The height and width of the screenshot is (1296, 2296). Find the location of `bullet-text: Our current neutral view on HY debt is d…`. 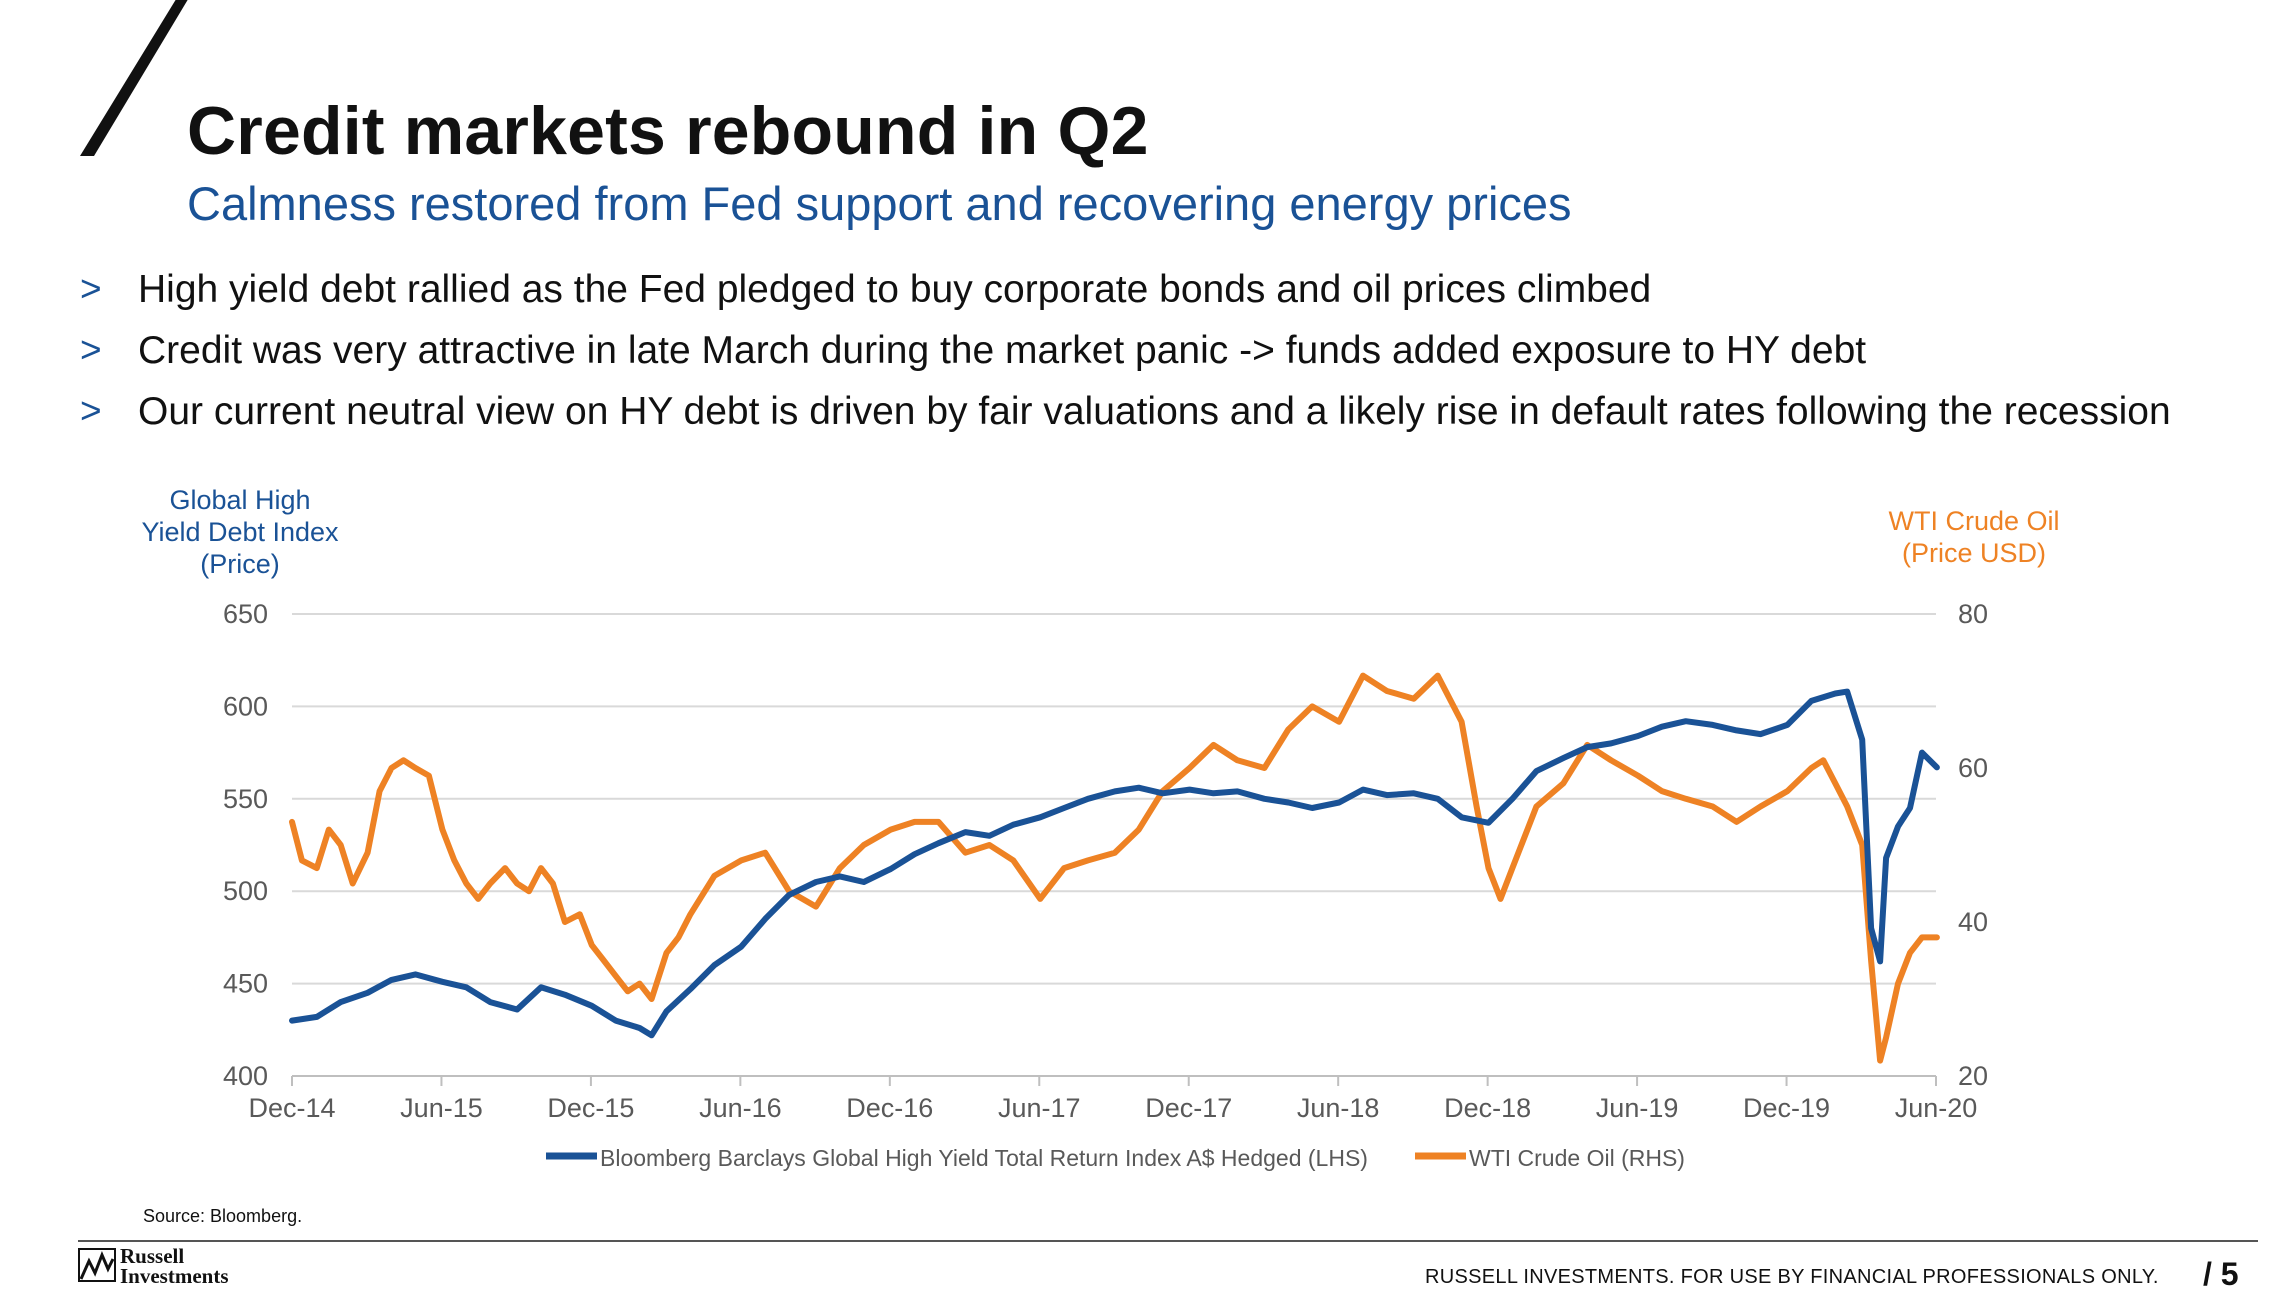

bullet-text: Our current neutral view on HY debt is d… is located at coordinates (1154, 411).